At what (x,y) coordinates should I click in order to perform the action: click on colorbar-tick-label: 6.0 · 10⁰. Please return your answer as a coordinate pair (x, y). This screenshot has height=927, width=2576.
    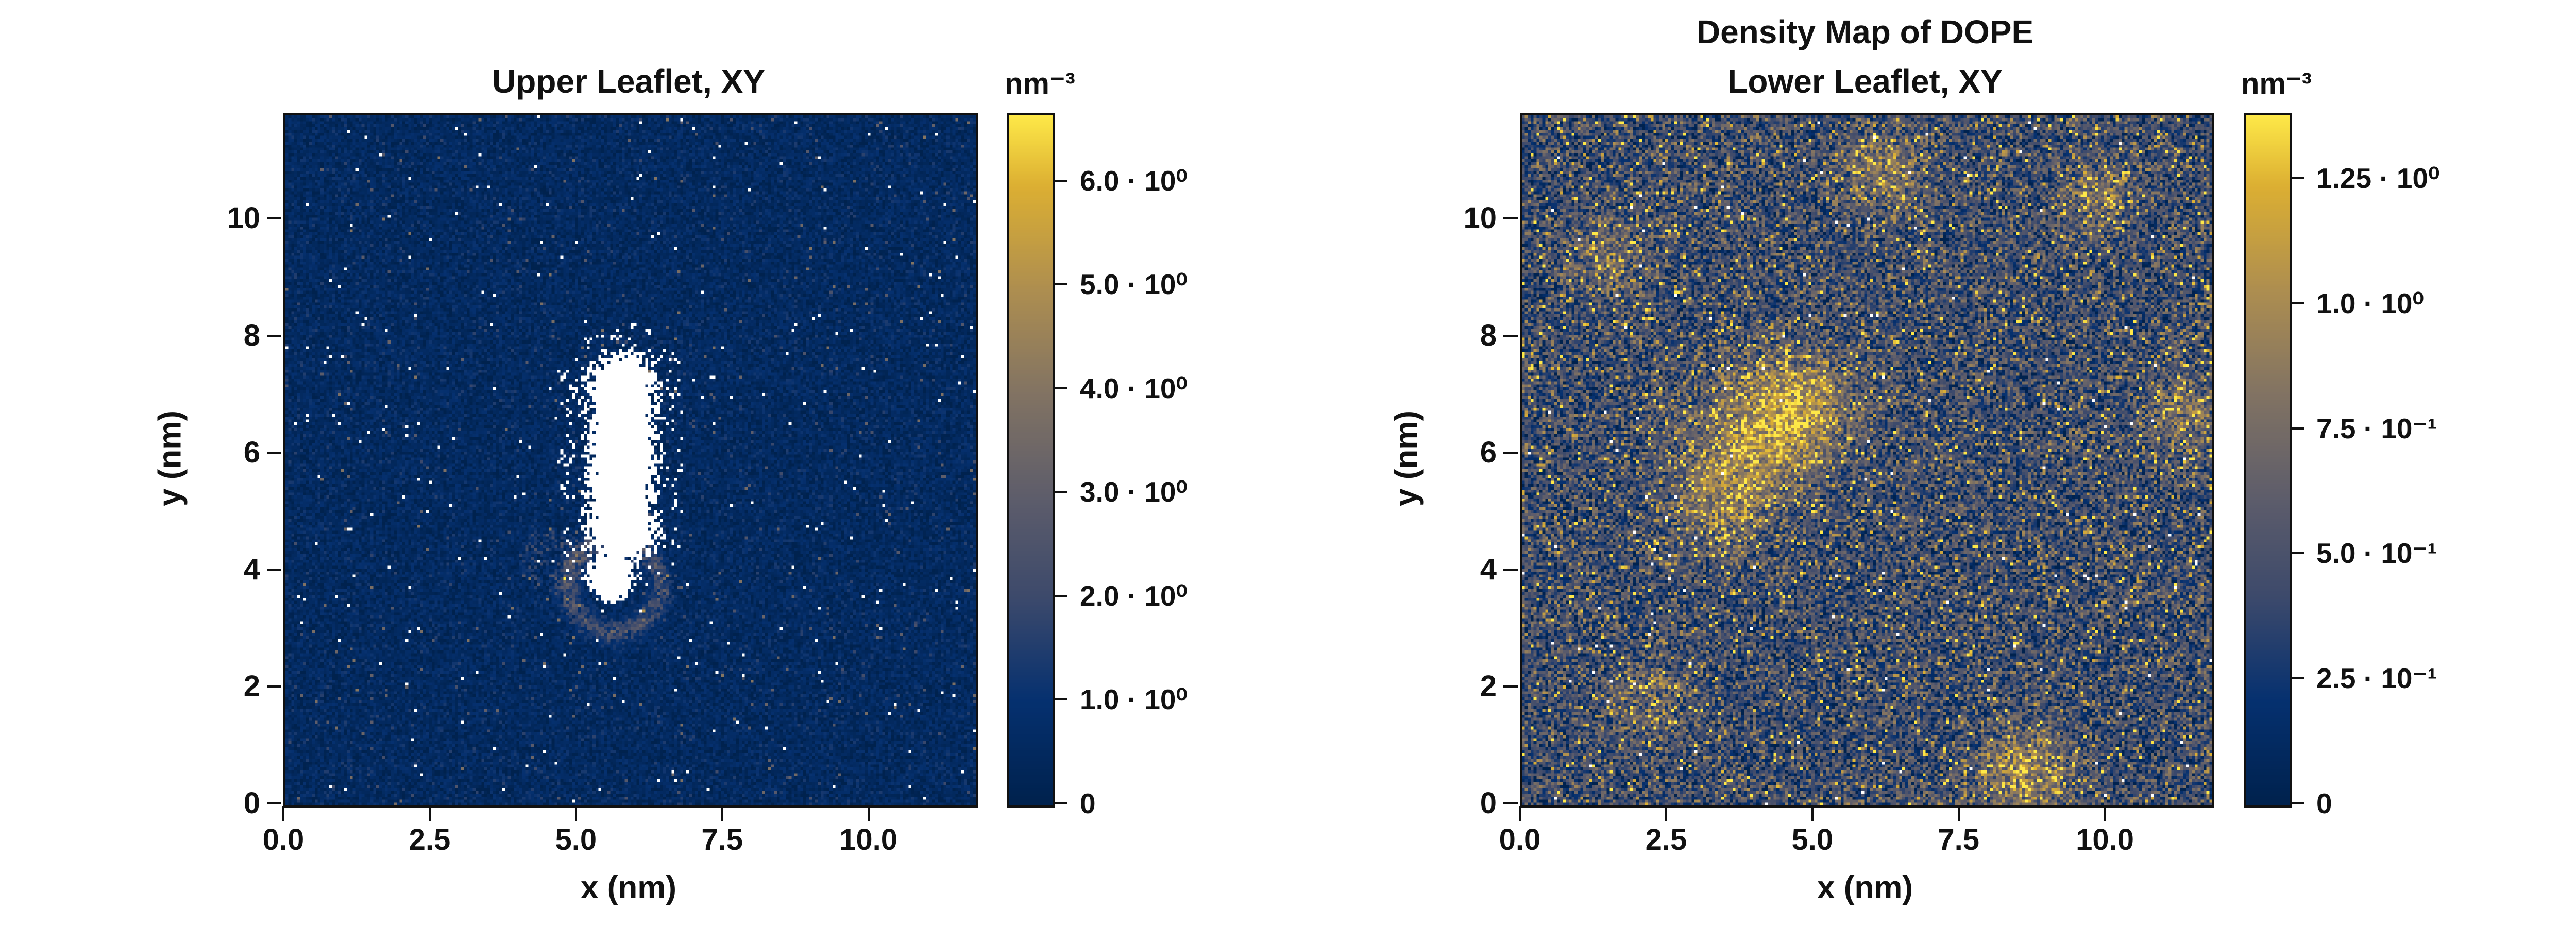
    Looking at the image, I should click on (1134, 180).